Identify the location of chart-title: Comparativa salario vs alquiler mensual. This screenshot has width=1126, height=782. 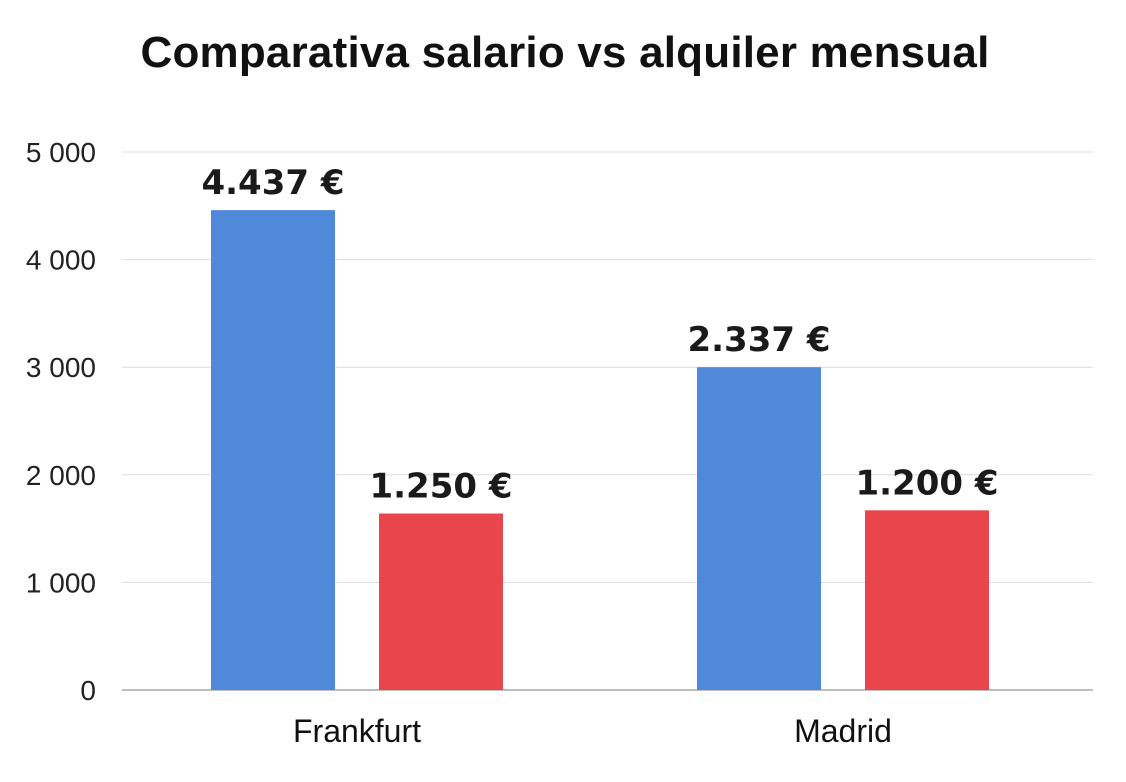
(565, 52).